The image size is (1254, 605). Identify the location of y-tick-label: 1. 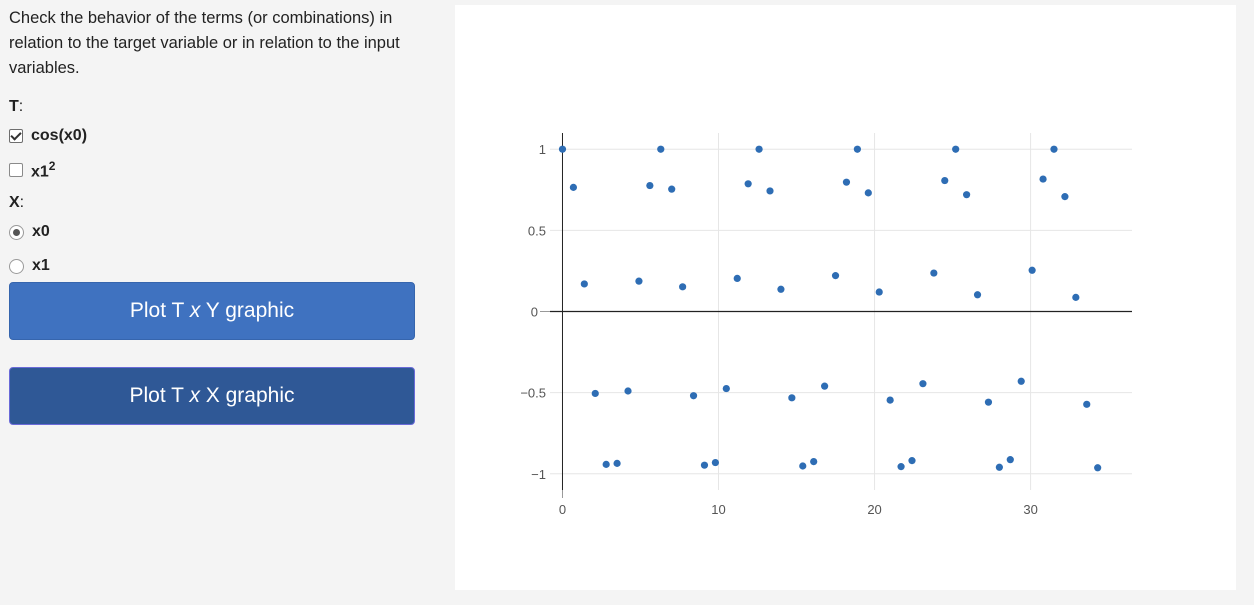
(542, 149).